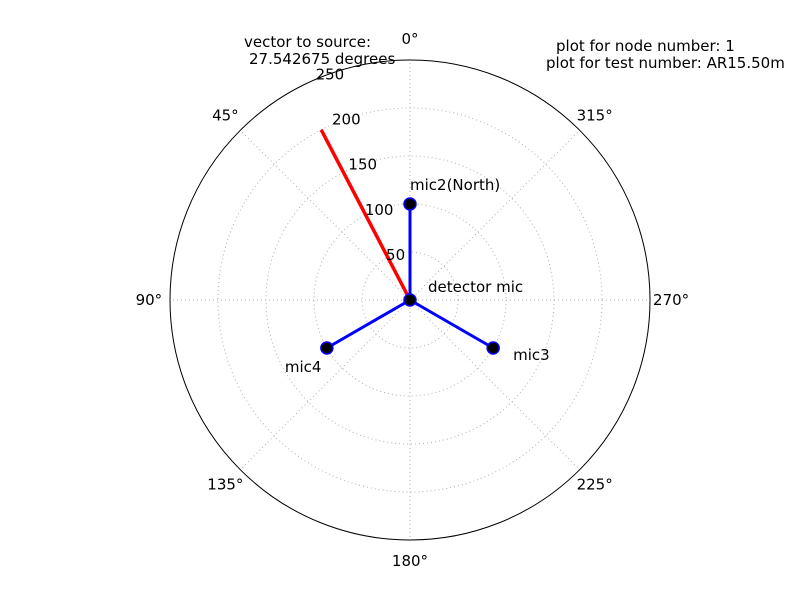 The image size is (800, 600). What do you see at coordinates (346, 120) in the screenshot?
I see `r-tick-label: 200` at bounding box center [346, 120].